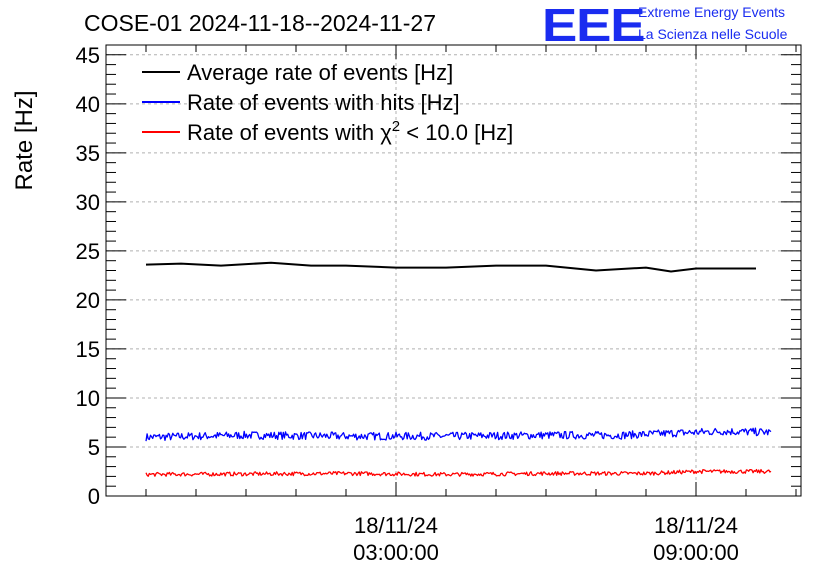  Describe the element at coordinates (458, 434) in the screenshot. I see `series-line-hits` at that location.